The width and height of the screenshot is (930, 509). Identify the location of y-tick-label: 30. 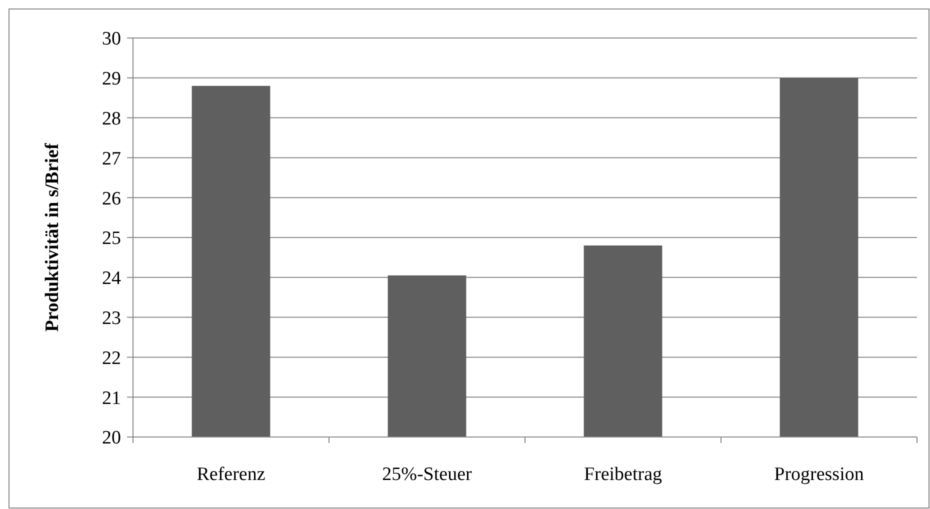
(111, 39).